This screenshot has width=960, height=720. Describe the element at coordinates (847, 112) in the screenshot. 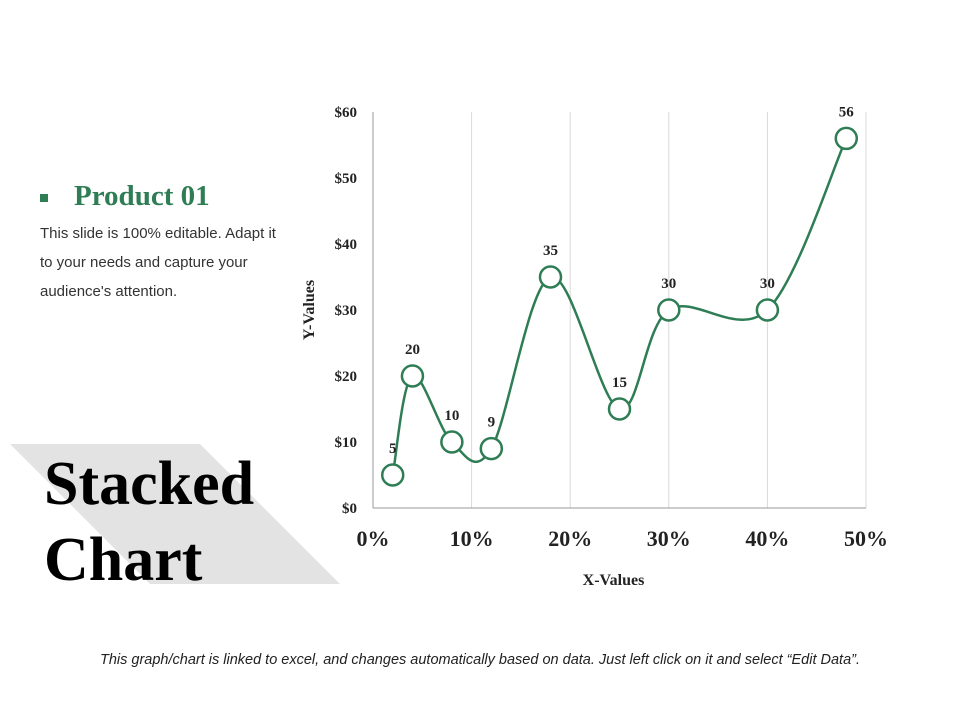

I see `data-label: 56` at that location.